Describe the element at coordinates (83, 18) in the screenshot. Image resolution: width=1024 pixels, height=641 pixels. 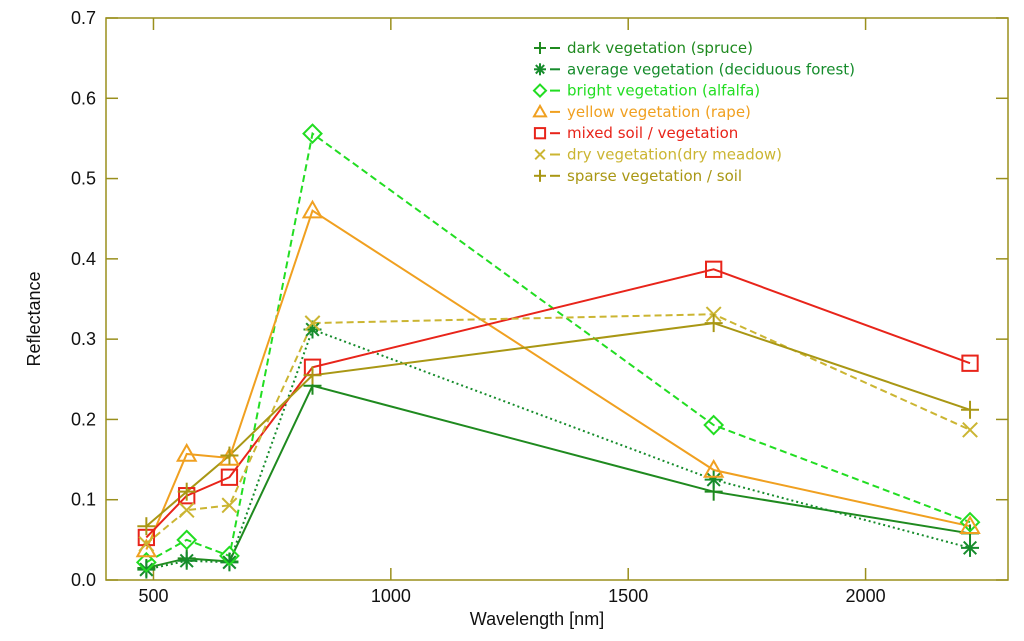
I see `y-tick-label: 0.7` at that location.